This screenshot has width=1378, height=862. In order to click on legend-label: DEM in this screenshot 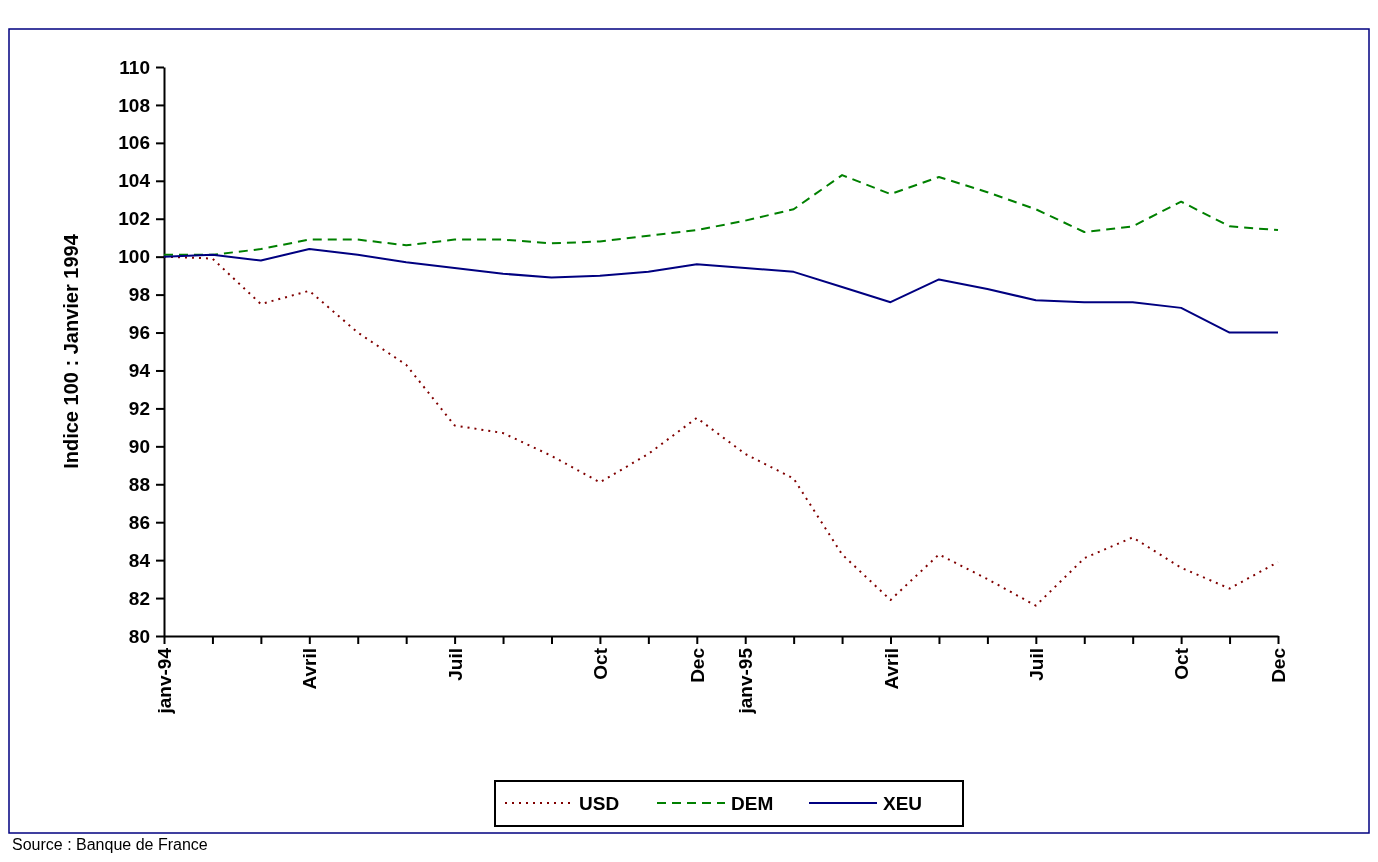, I will do `click(752, 803)`.